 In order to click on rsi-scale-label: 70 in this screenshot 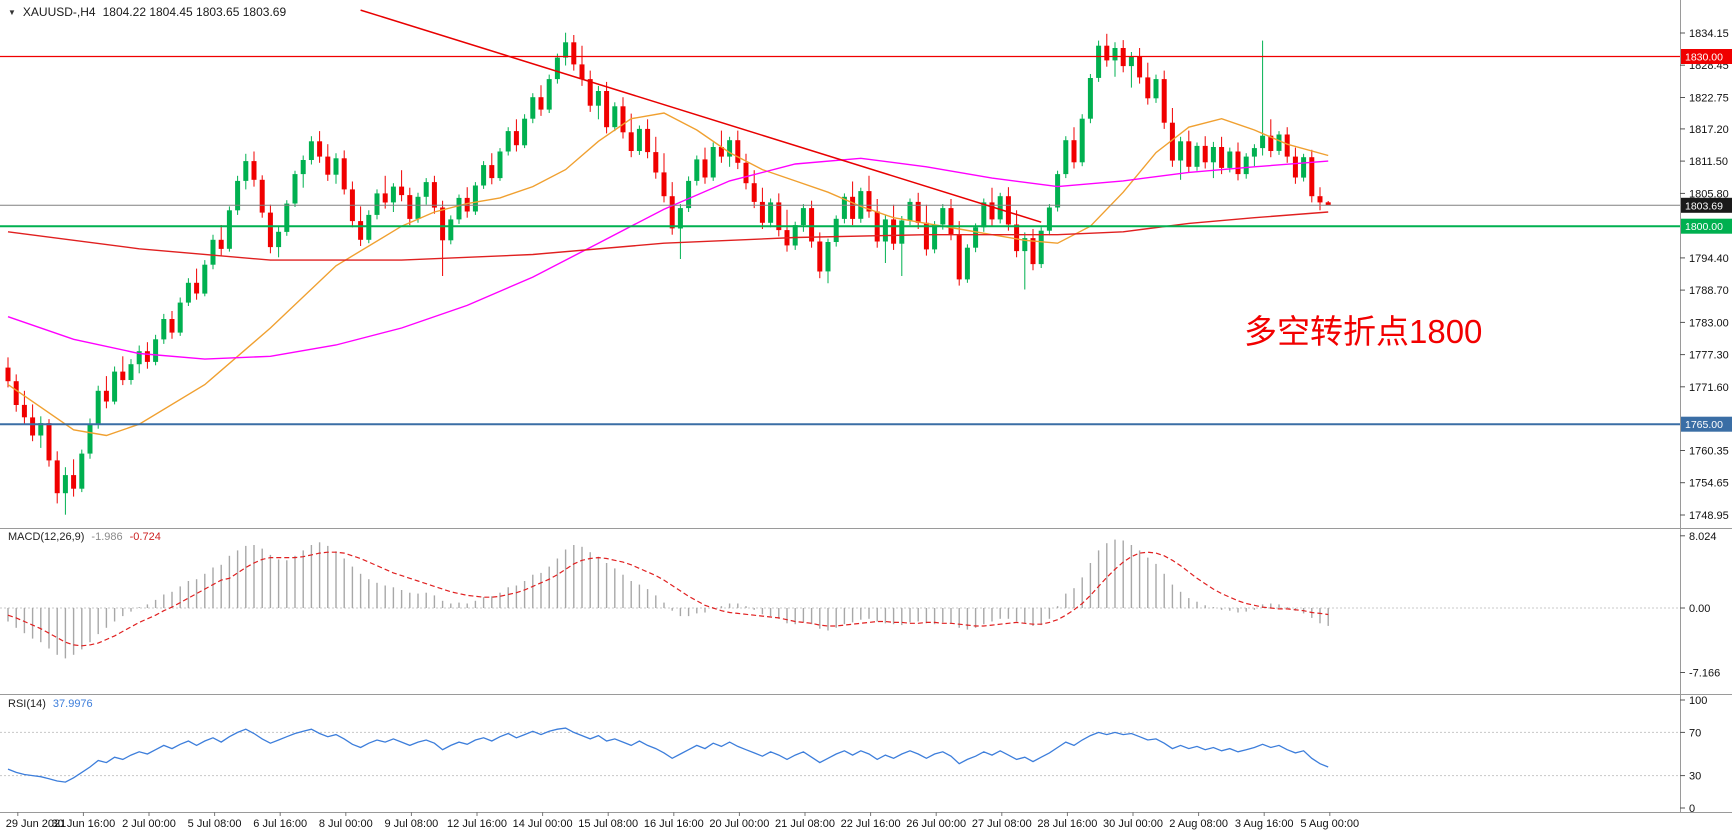, I will do `click(1695, 733)`.